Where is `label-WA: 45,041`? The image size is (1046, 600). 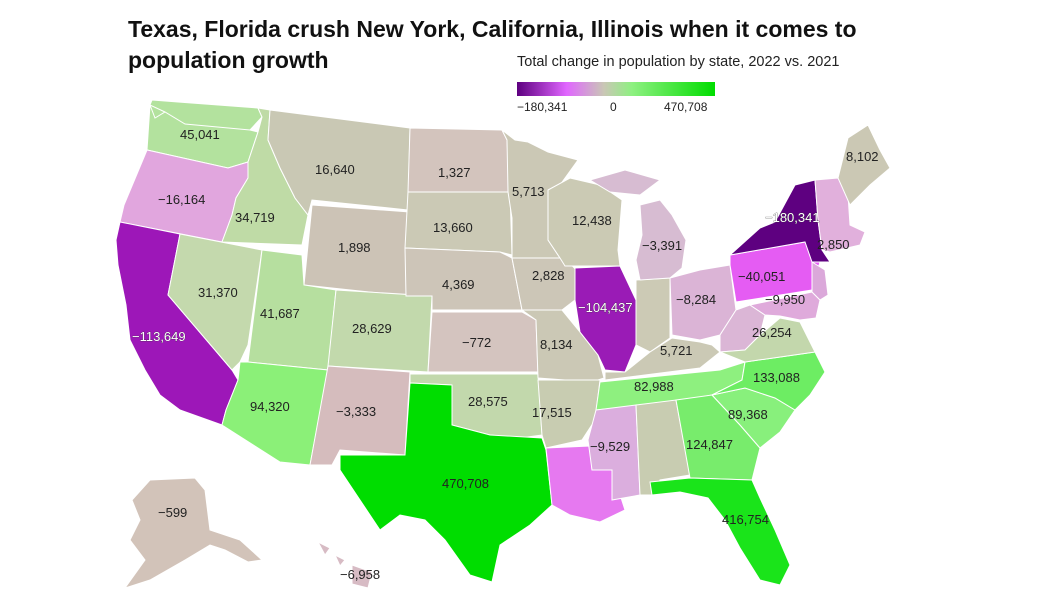
label-WA: 45,041 is located at coordinates (200, 134).